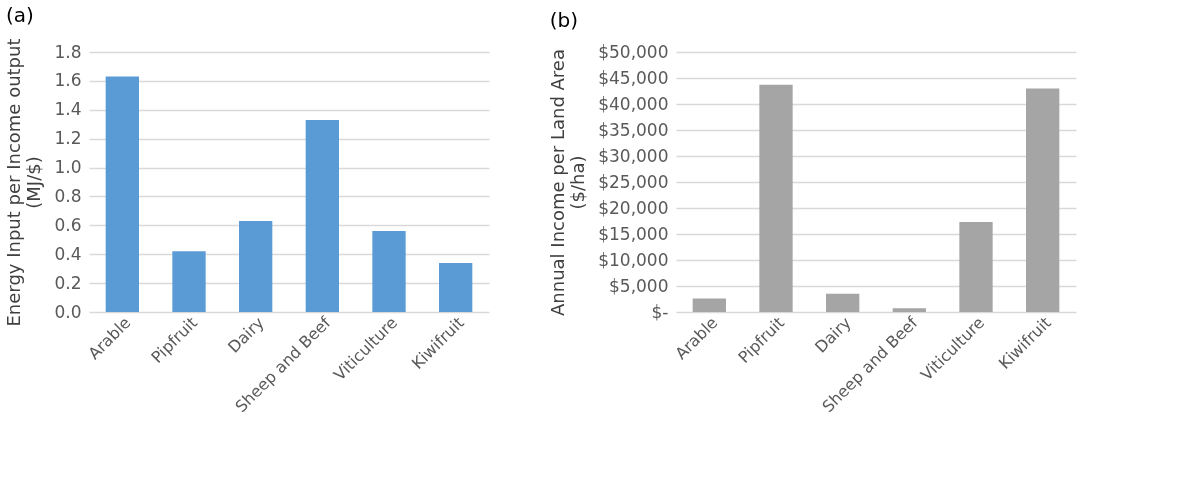  Describe the element at coordinates (68, 253) in the screenshot. I see `y-tick-label: 0.4` at that location.